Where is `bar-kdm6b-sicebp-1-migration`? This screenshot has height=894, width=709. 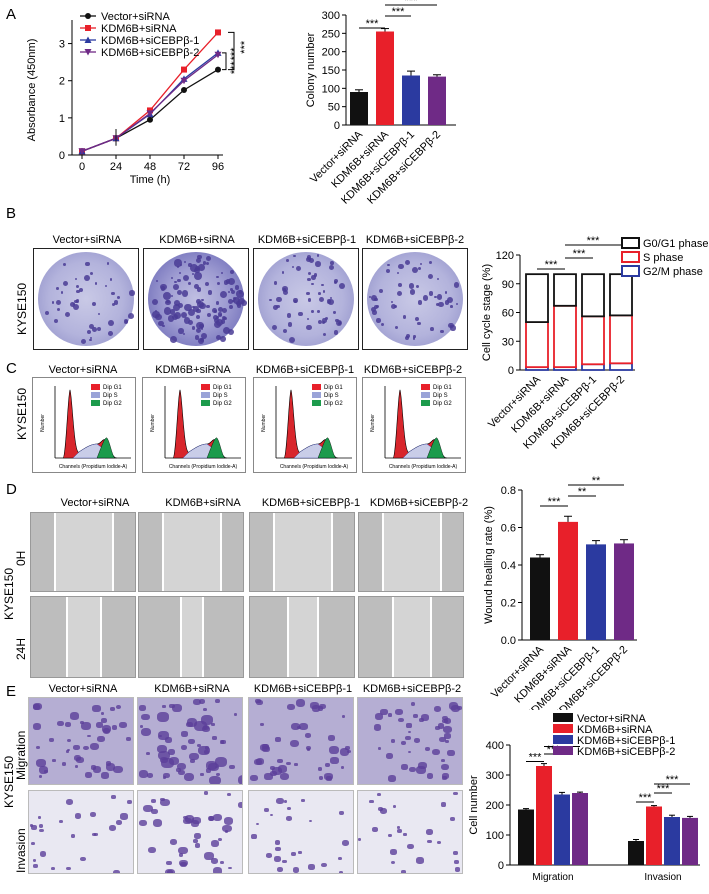
bar-kdm6b-sicebp-1-migration is located at coordinates (562, 829).